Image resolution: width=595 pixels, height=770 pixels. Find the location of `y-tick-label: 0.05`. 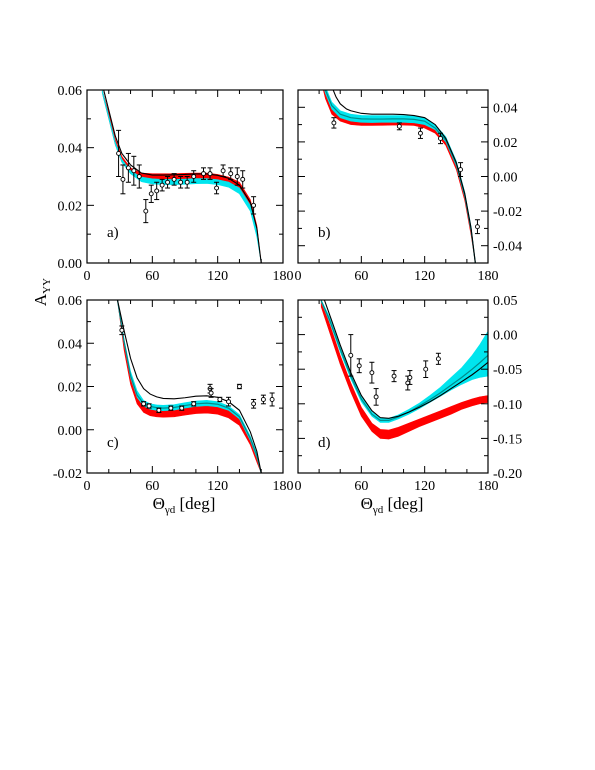

y-tick-label: 0.05 is located at coordinates (505, 301).